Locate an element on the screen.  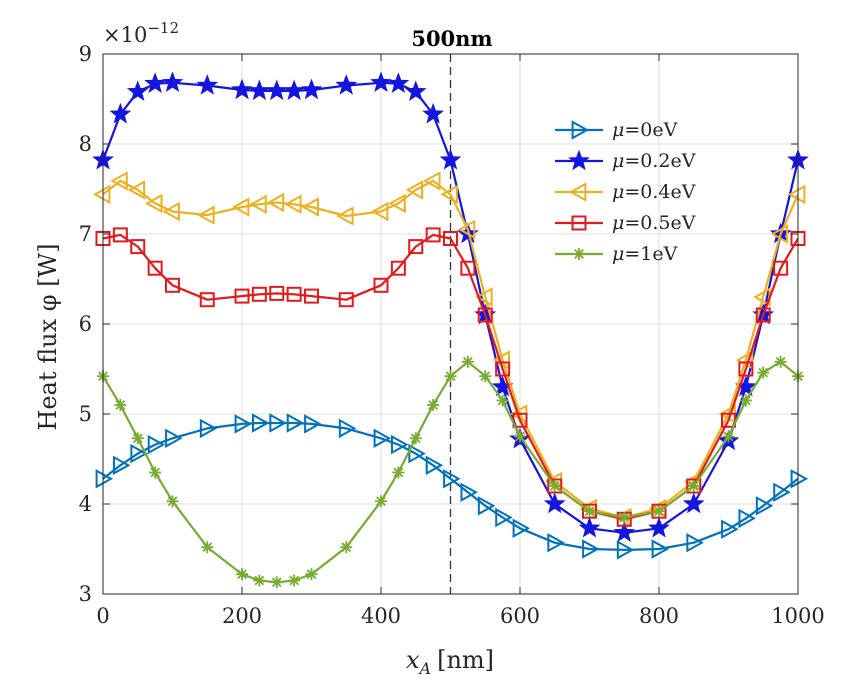
y-tick-labels: 3 4 5 6 7 8 9 is located at coordinates (85, 324).